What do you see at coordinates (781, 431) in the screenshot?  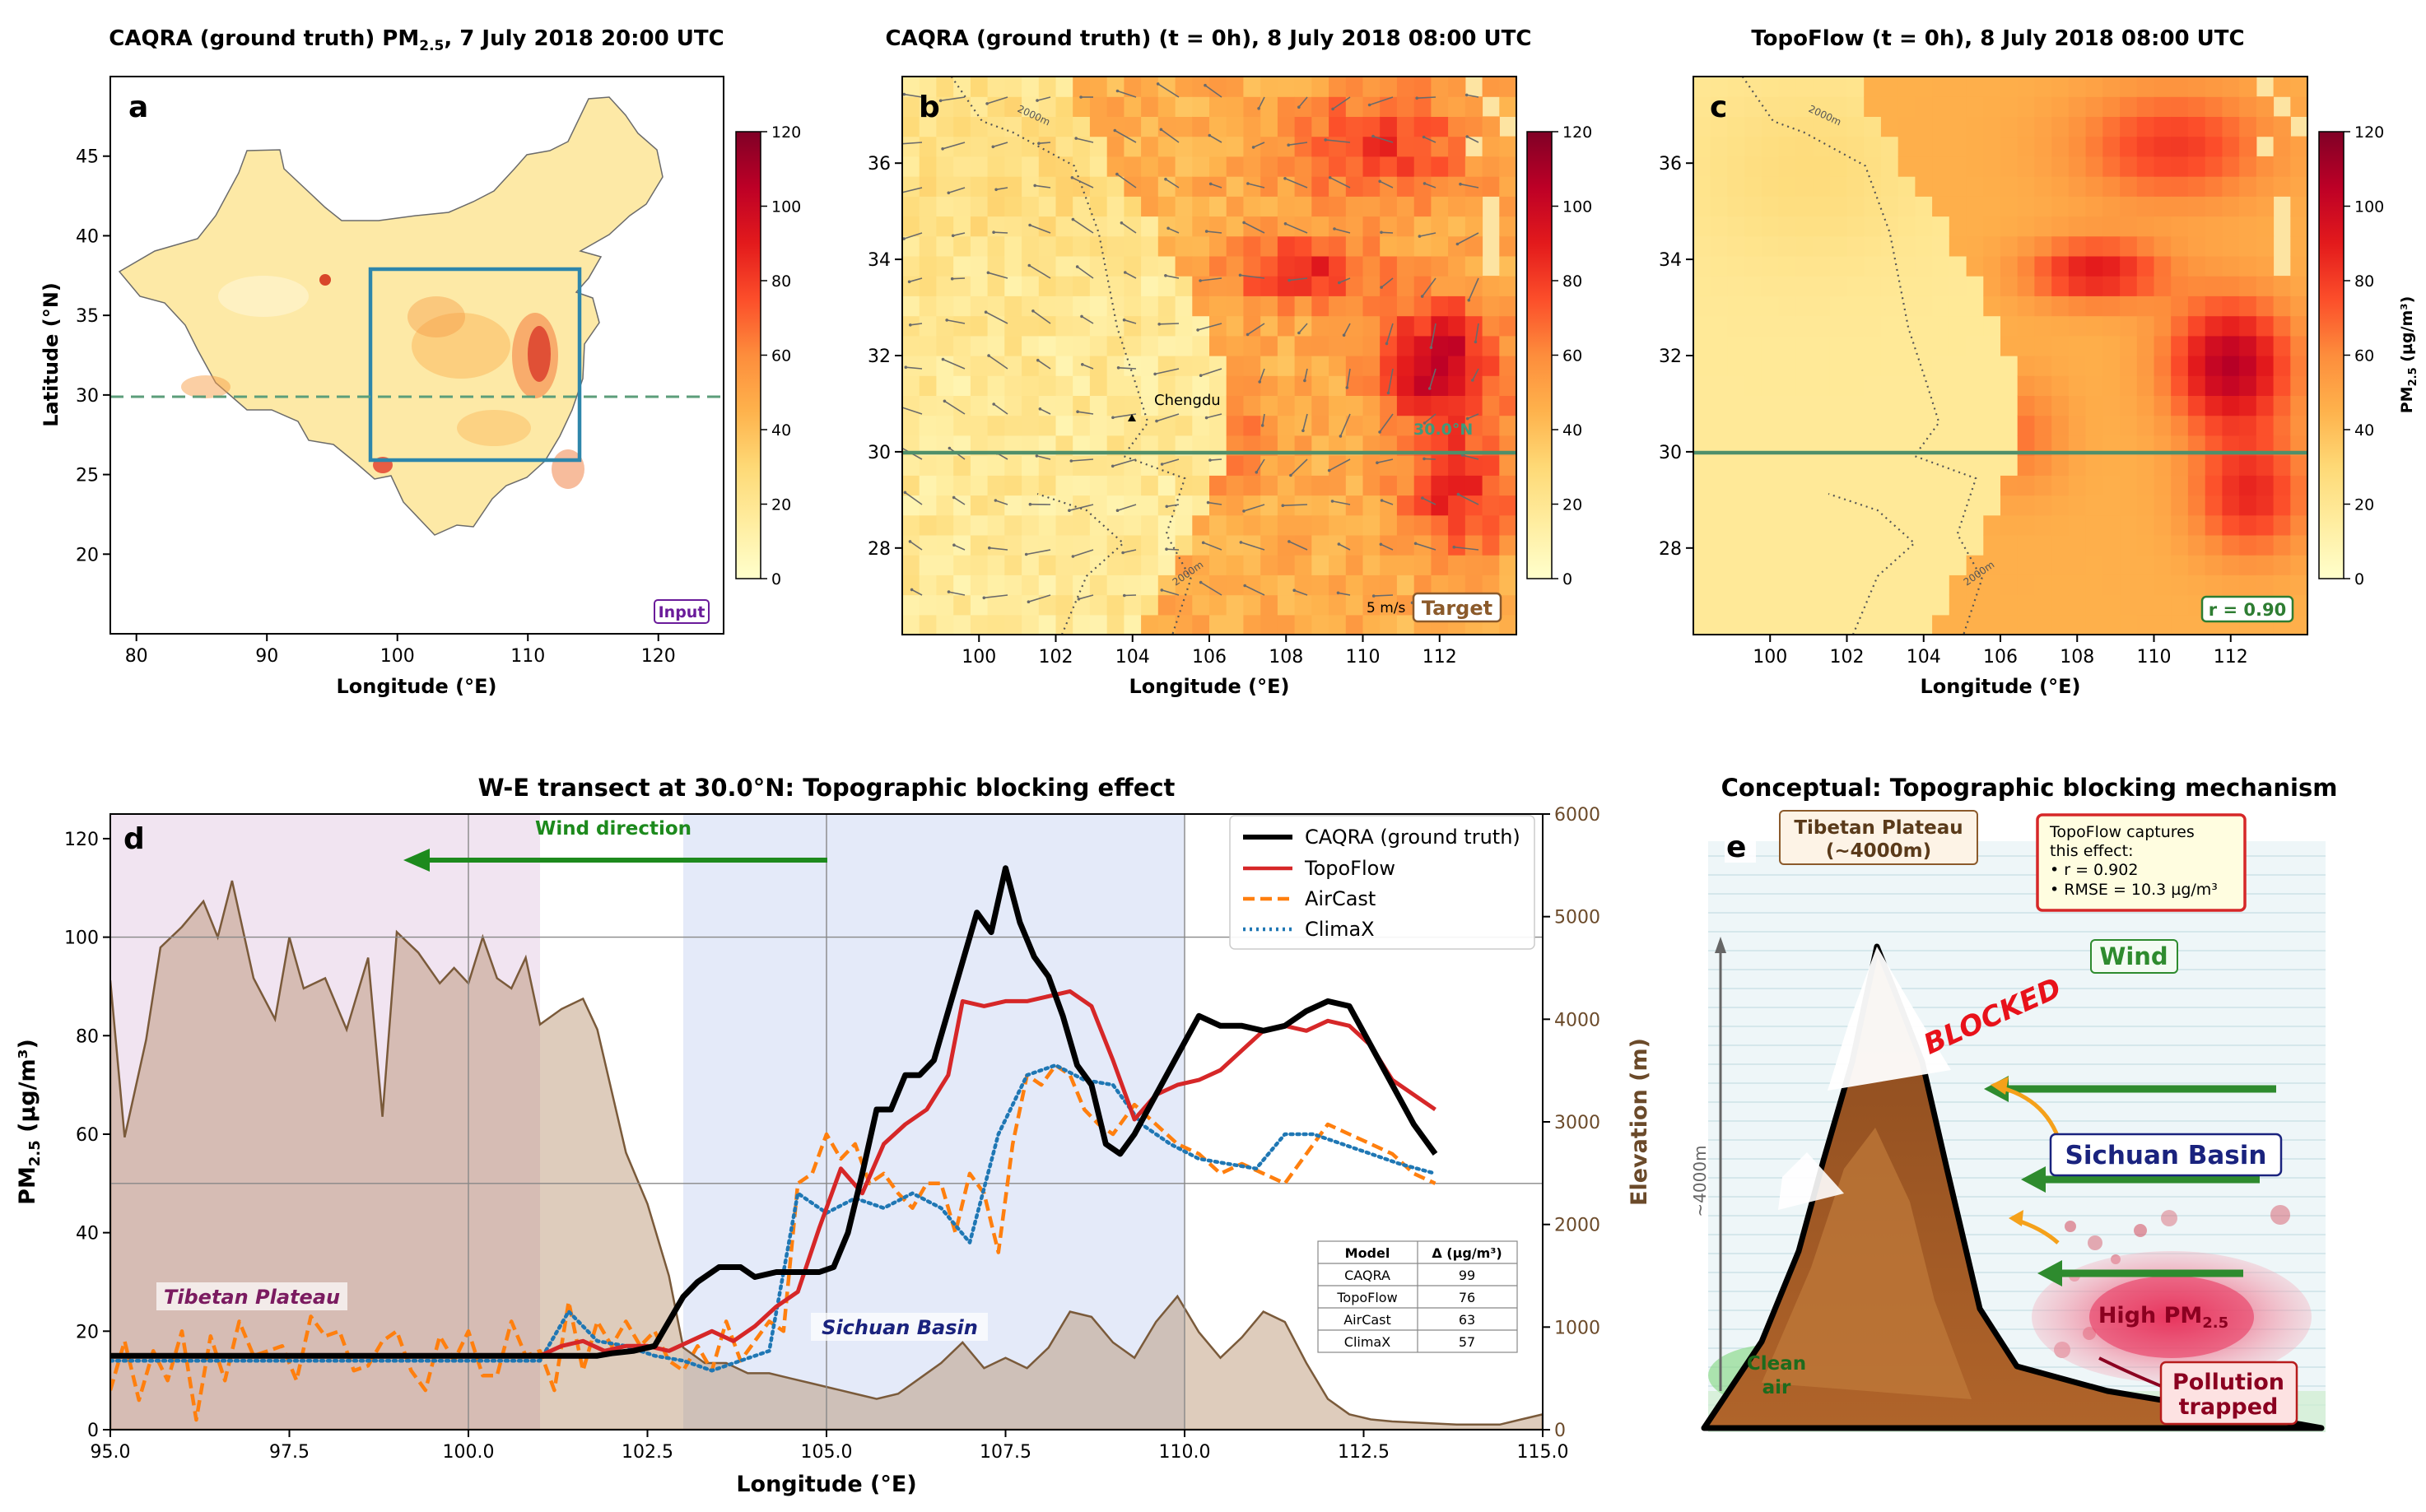 I see `colorbar-tick-label: 40` at bounding box center [781, 431].